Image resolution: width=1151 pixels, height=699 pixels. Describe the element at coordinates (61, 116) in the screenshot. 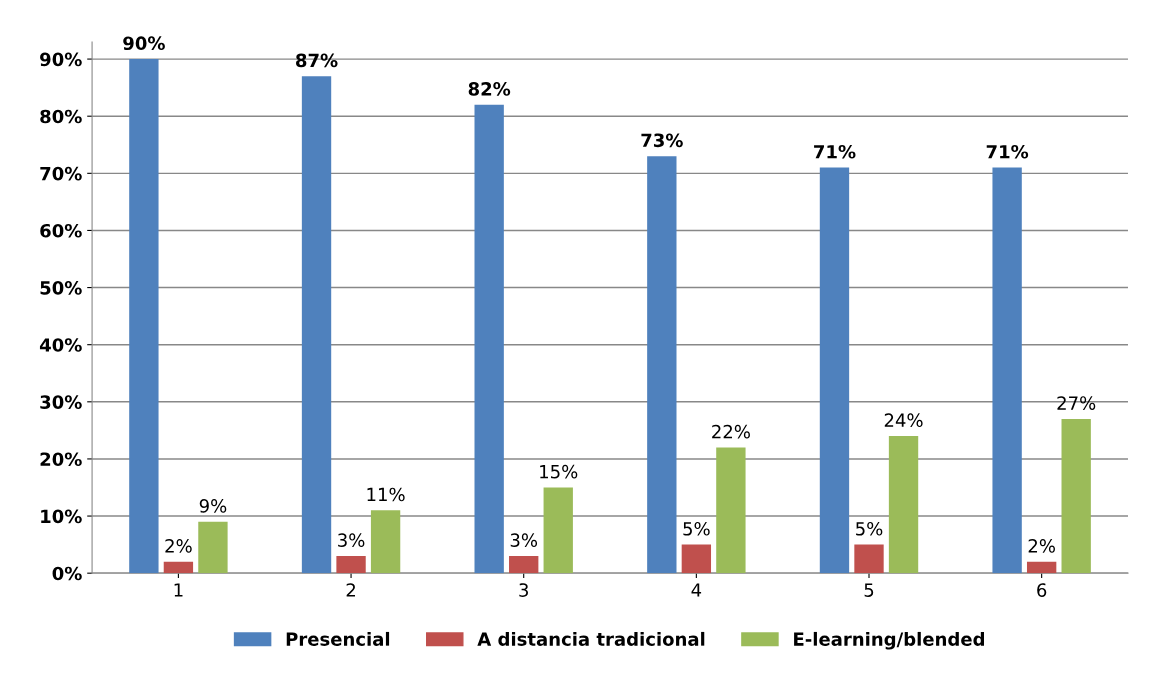

I see `y-tick-label: 80%` at that location.